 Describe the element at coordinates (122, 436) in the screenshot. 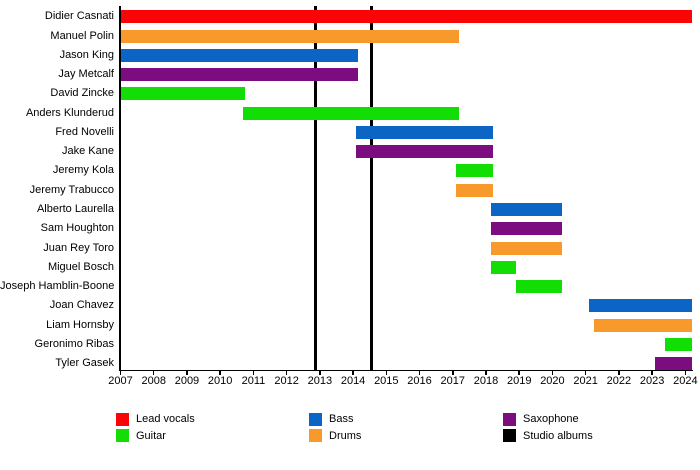

I see `legend-swatch-guitar` at that location.